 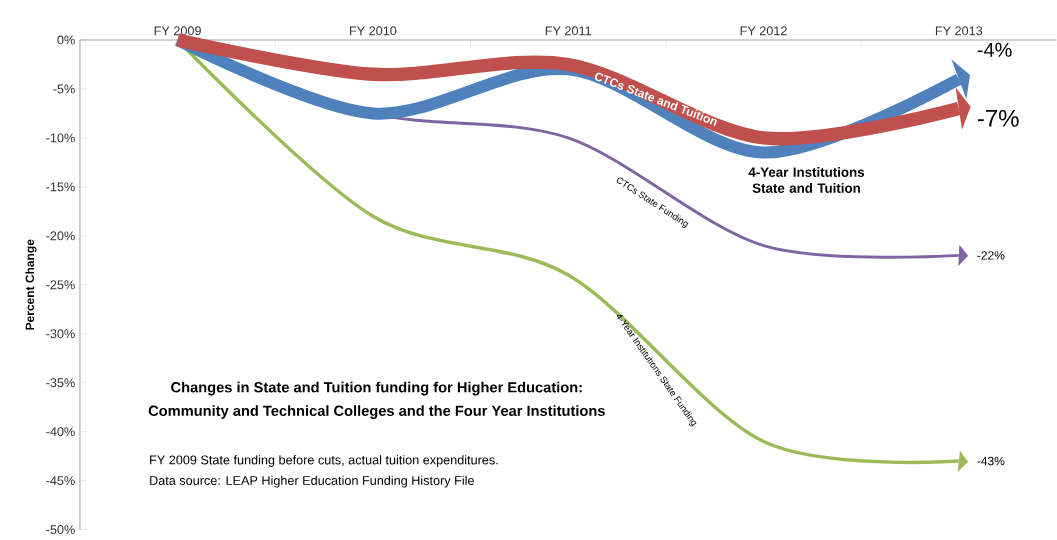 I want to click on y-tick-label: -50%, so click(x=60, y=530).